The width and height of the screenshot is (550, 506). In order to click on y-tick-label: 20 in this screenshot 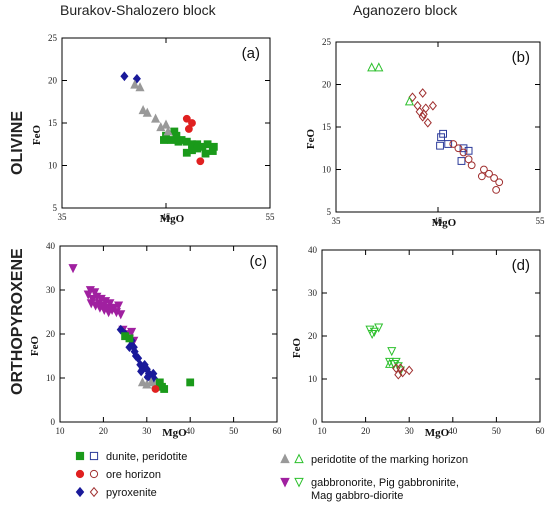, I will do `click(53, 81)`.